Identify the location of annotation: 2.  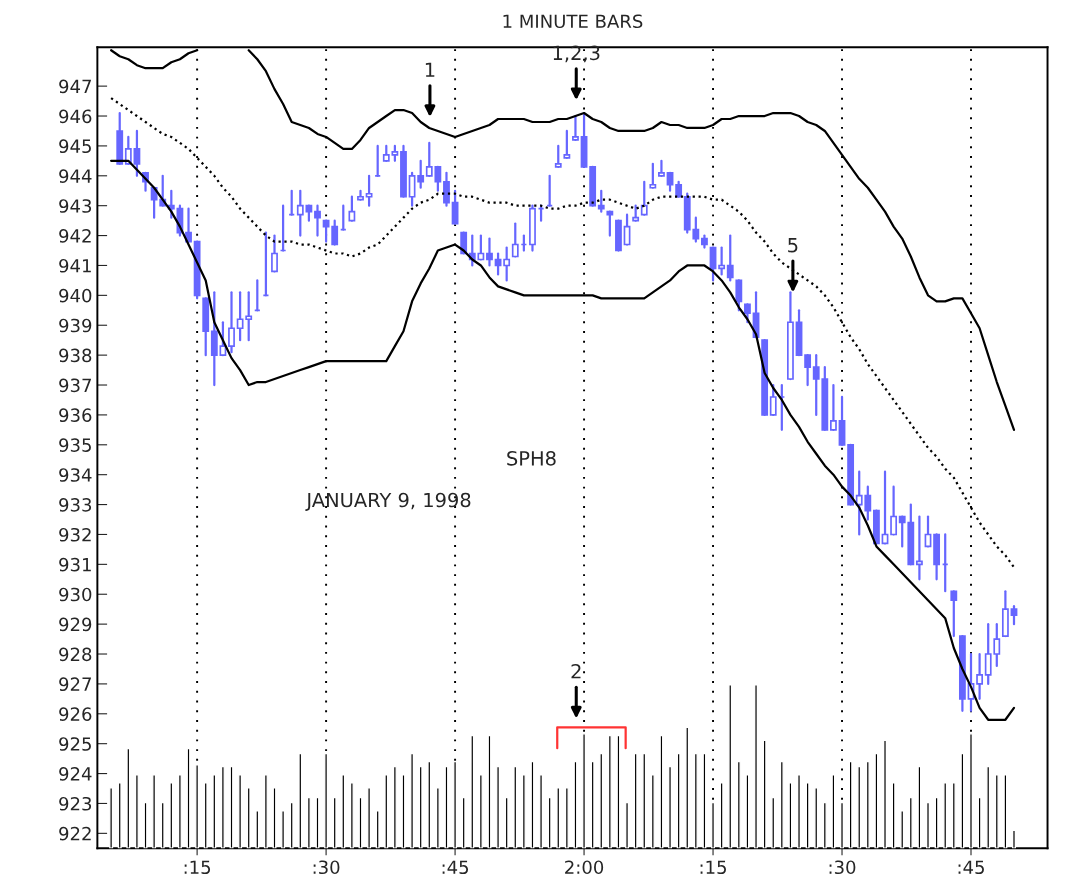
(576, 671).